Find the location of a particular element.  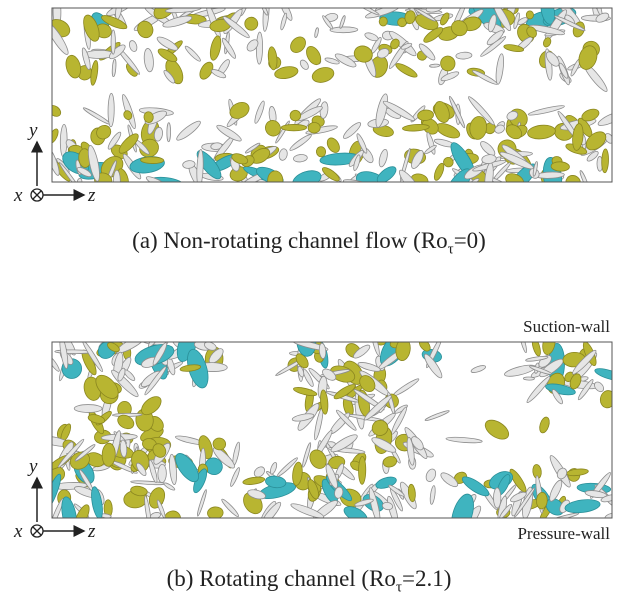

caption-text: (a) Non-rotating channel flow (Ro is located at coordinates (290, 240).